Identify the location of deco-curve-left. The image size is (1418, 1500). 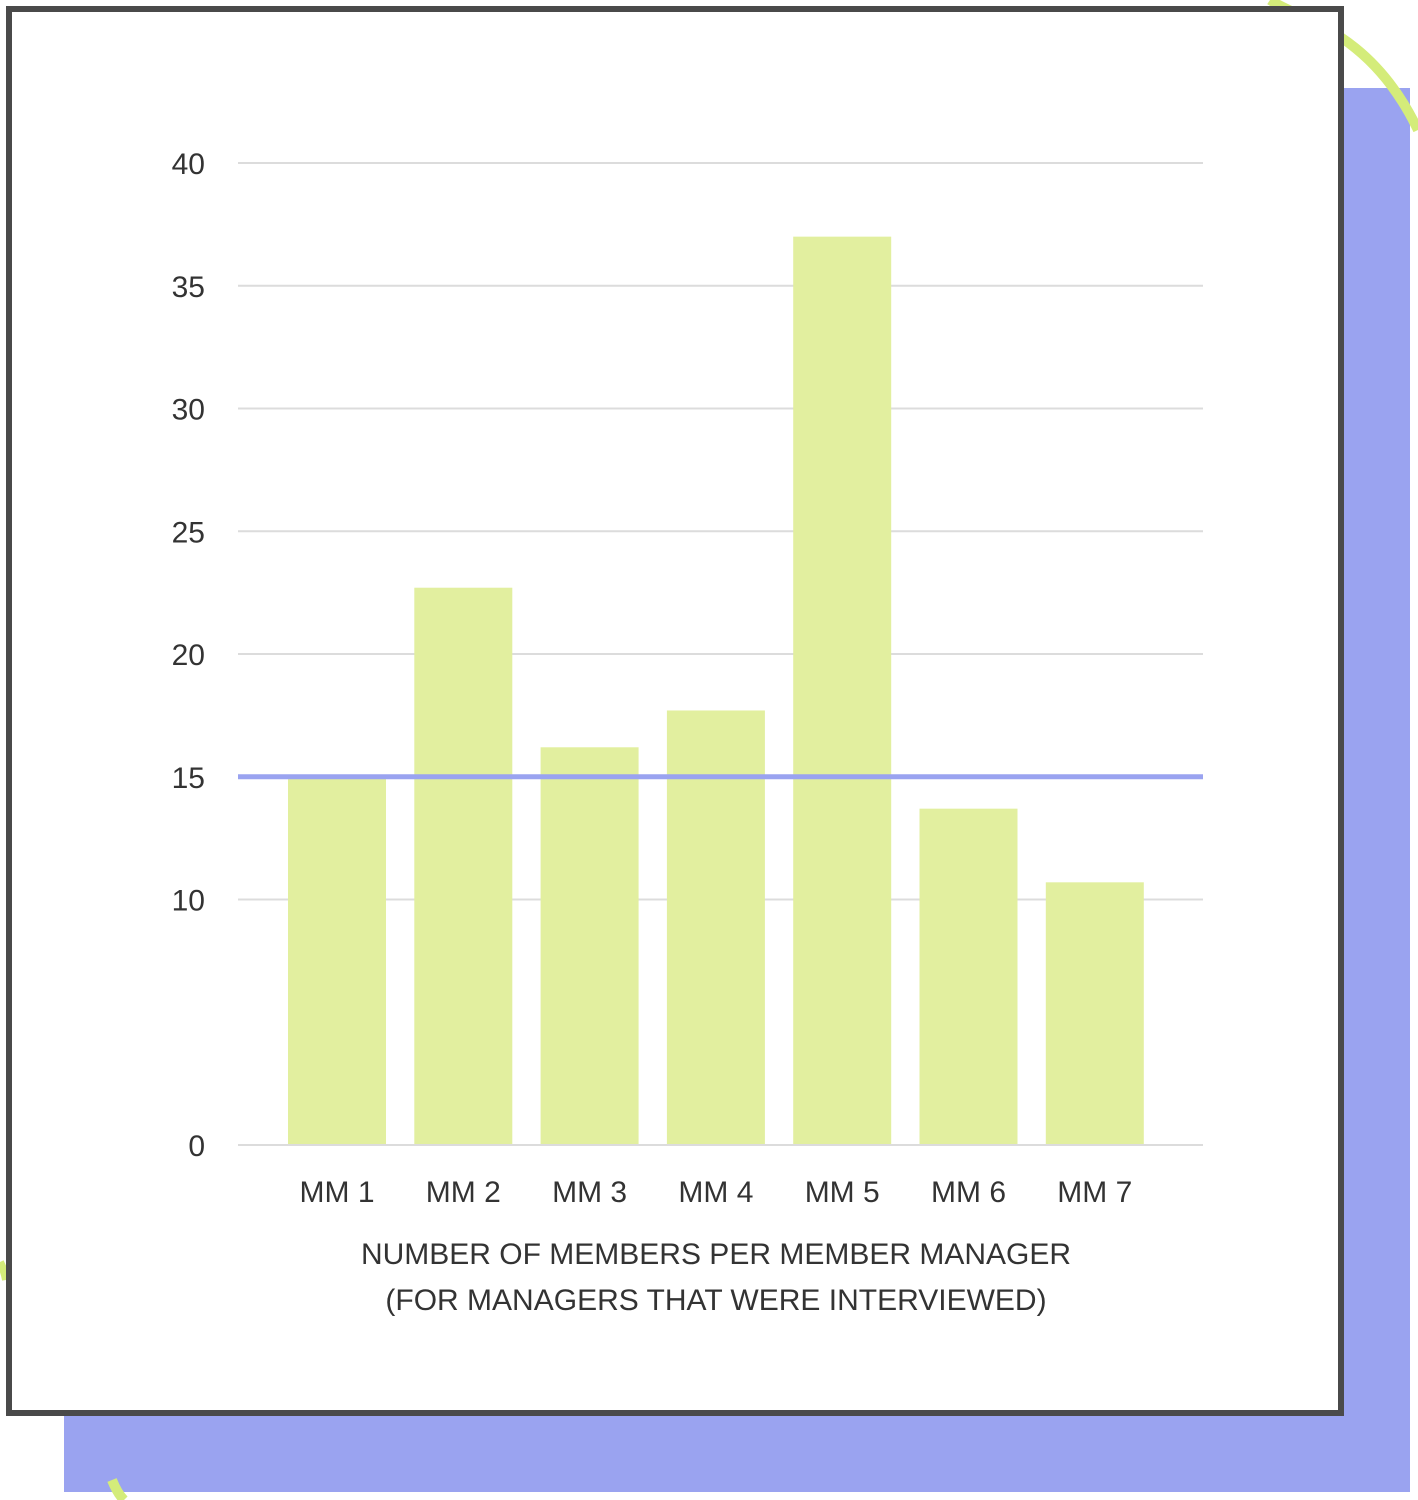
(5, 1270).